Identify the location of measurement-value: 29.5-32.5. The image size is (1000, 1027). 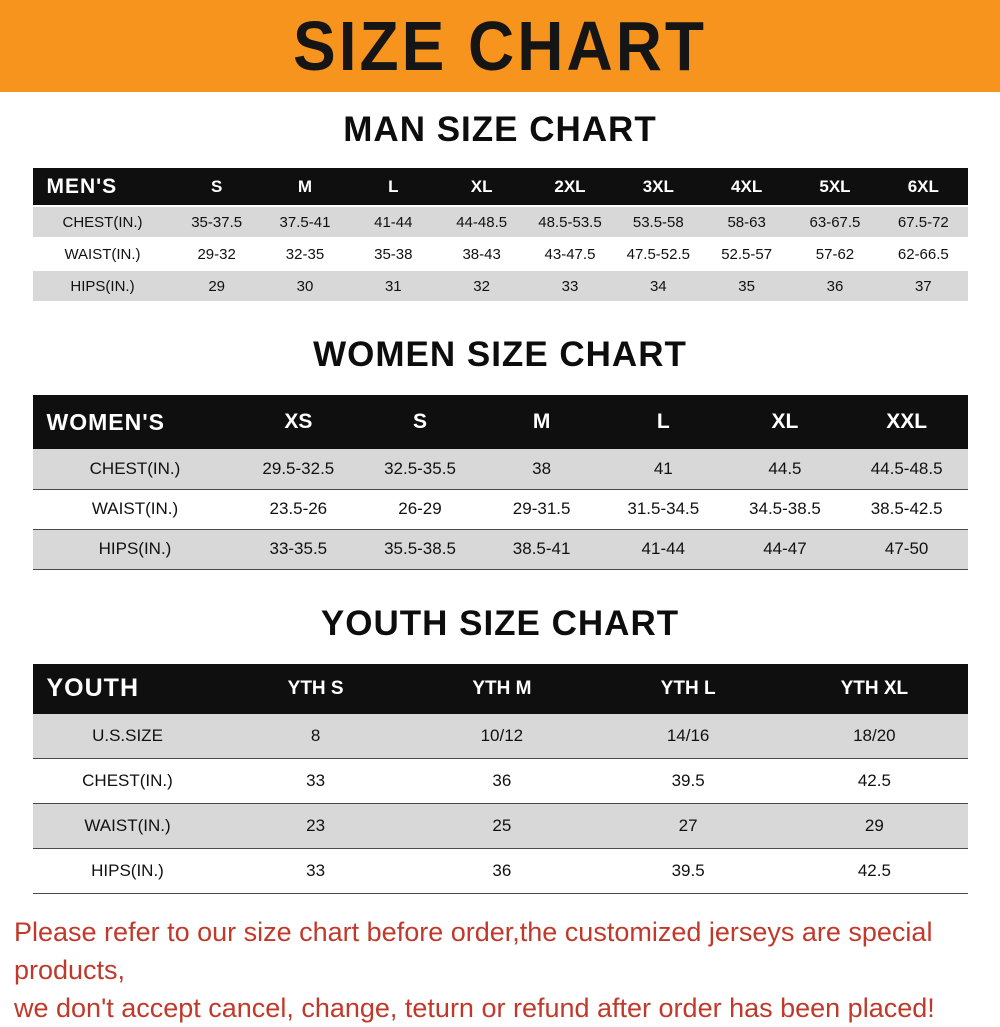
(298, 469).